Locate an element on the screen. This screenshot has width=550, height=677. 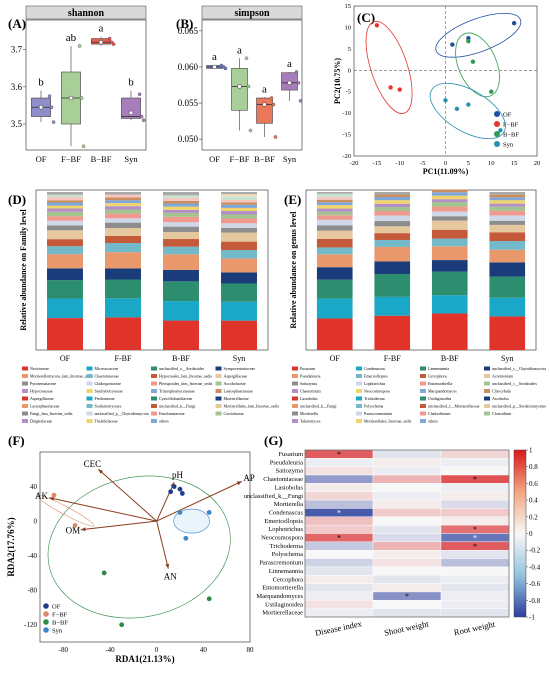
colorbar-tick-label: 0.4 is located at coordinates (533, 501).